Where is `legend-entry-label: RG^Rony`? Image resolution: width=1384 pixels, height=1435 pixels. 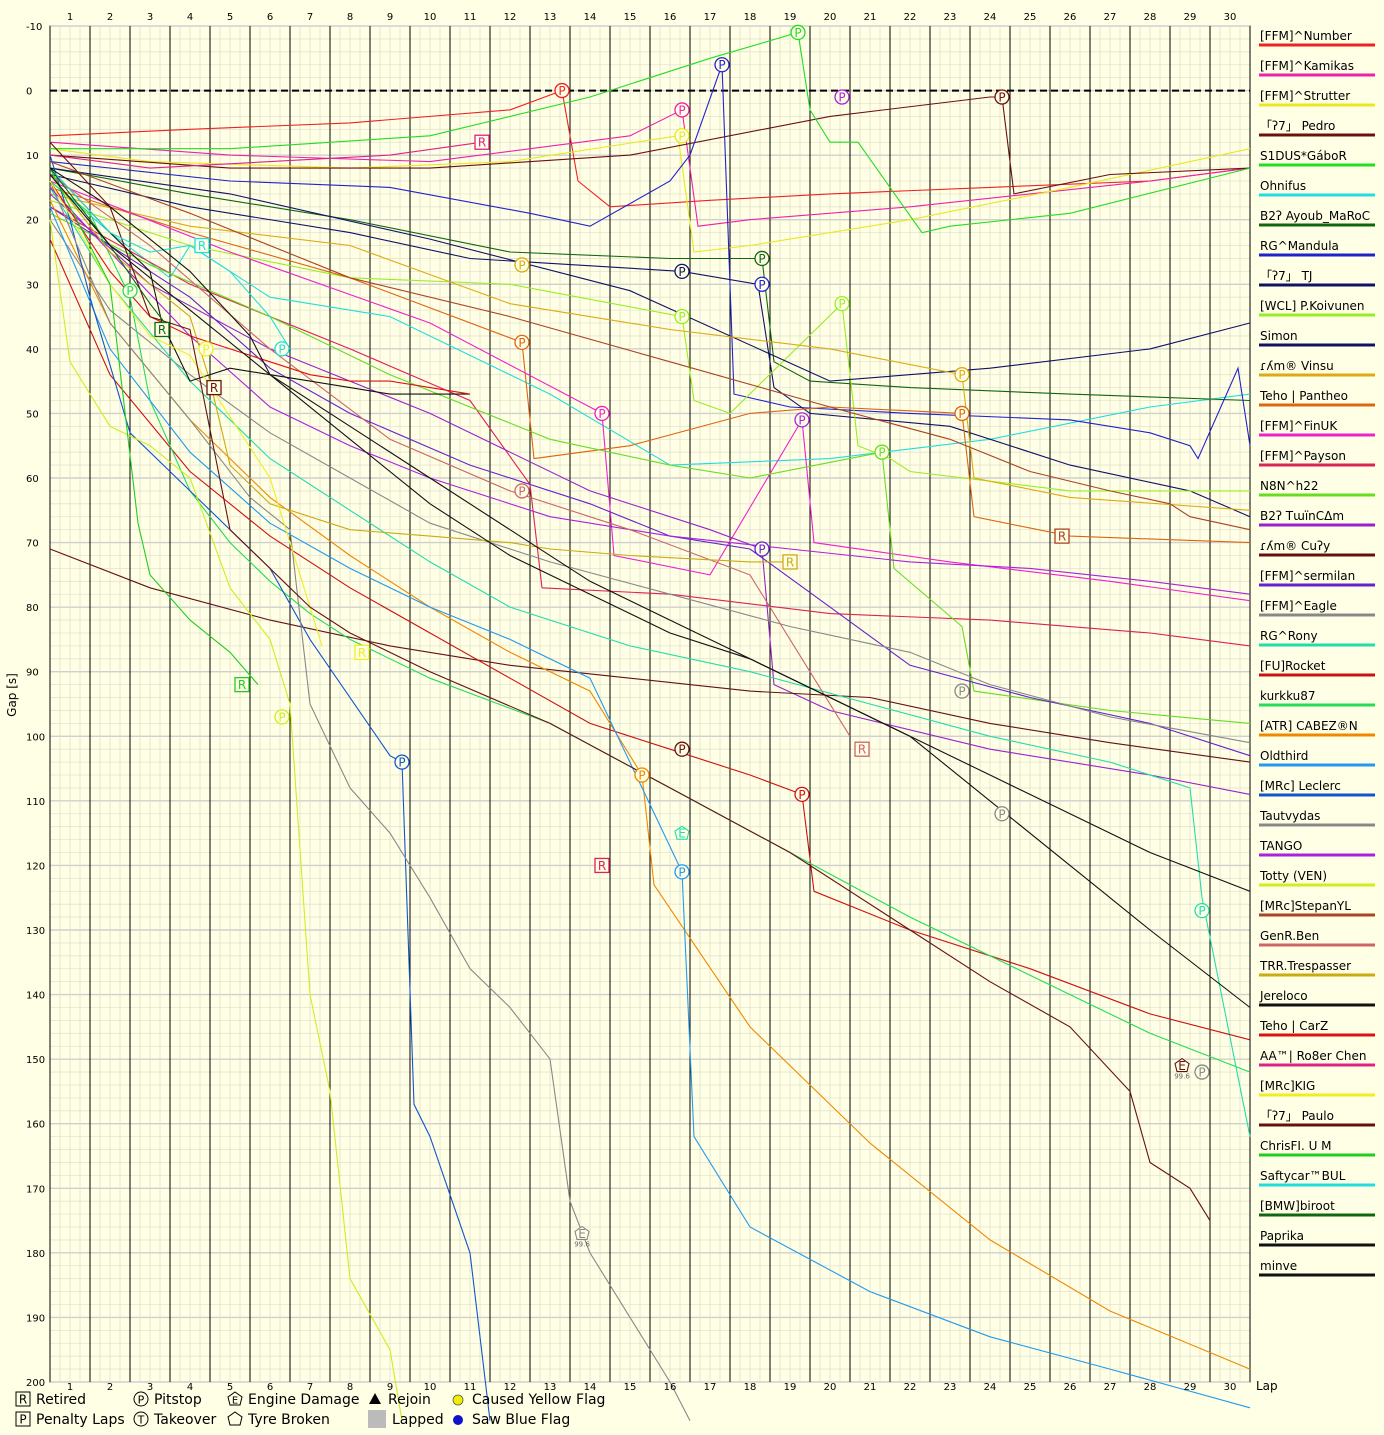 legend-entry-label: RG^Rony is located at coordinates (1289, 636).